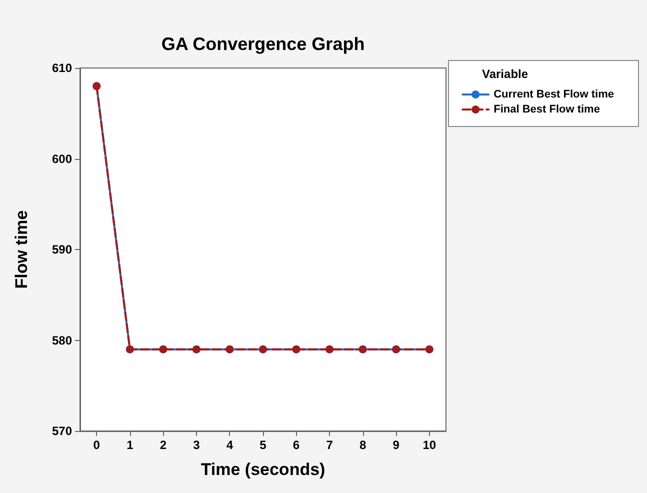 Image resolution: width=647 pixels, height=493 pixels. Describe the element at coordinates (62, 159) in the screenshot. I see `y-tick-label: 600` at that location.